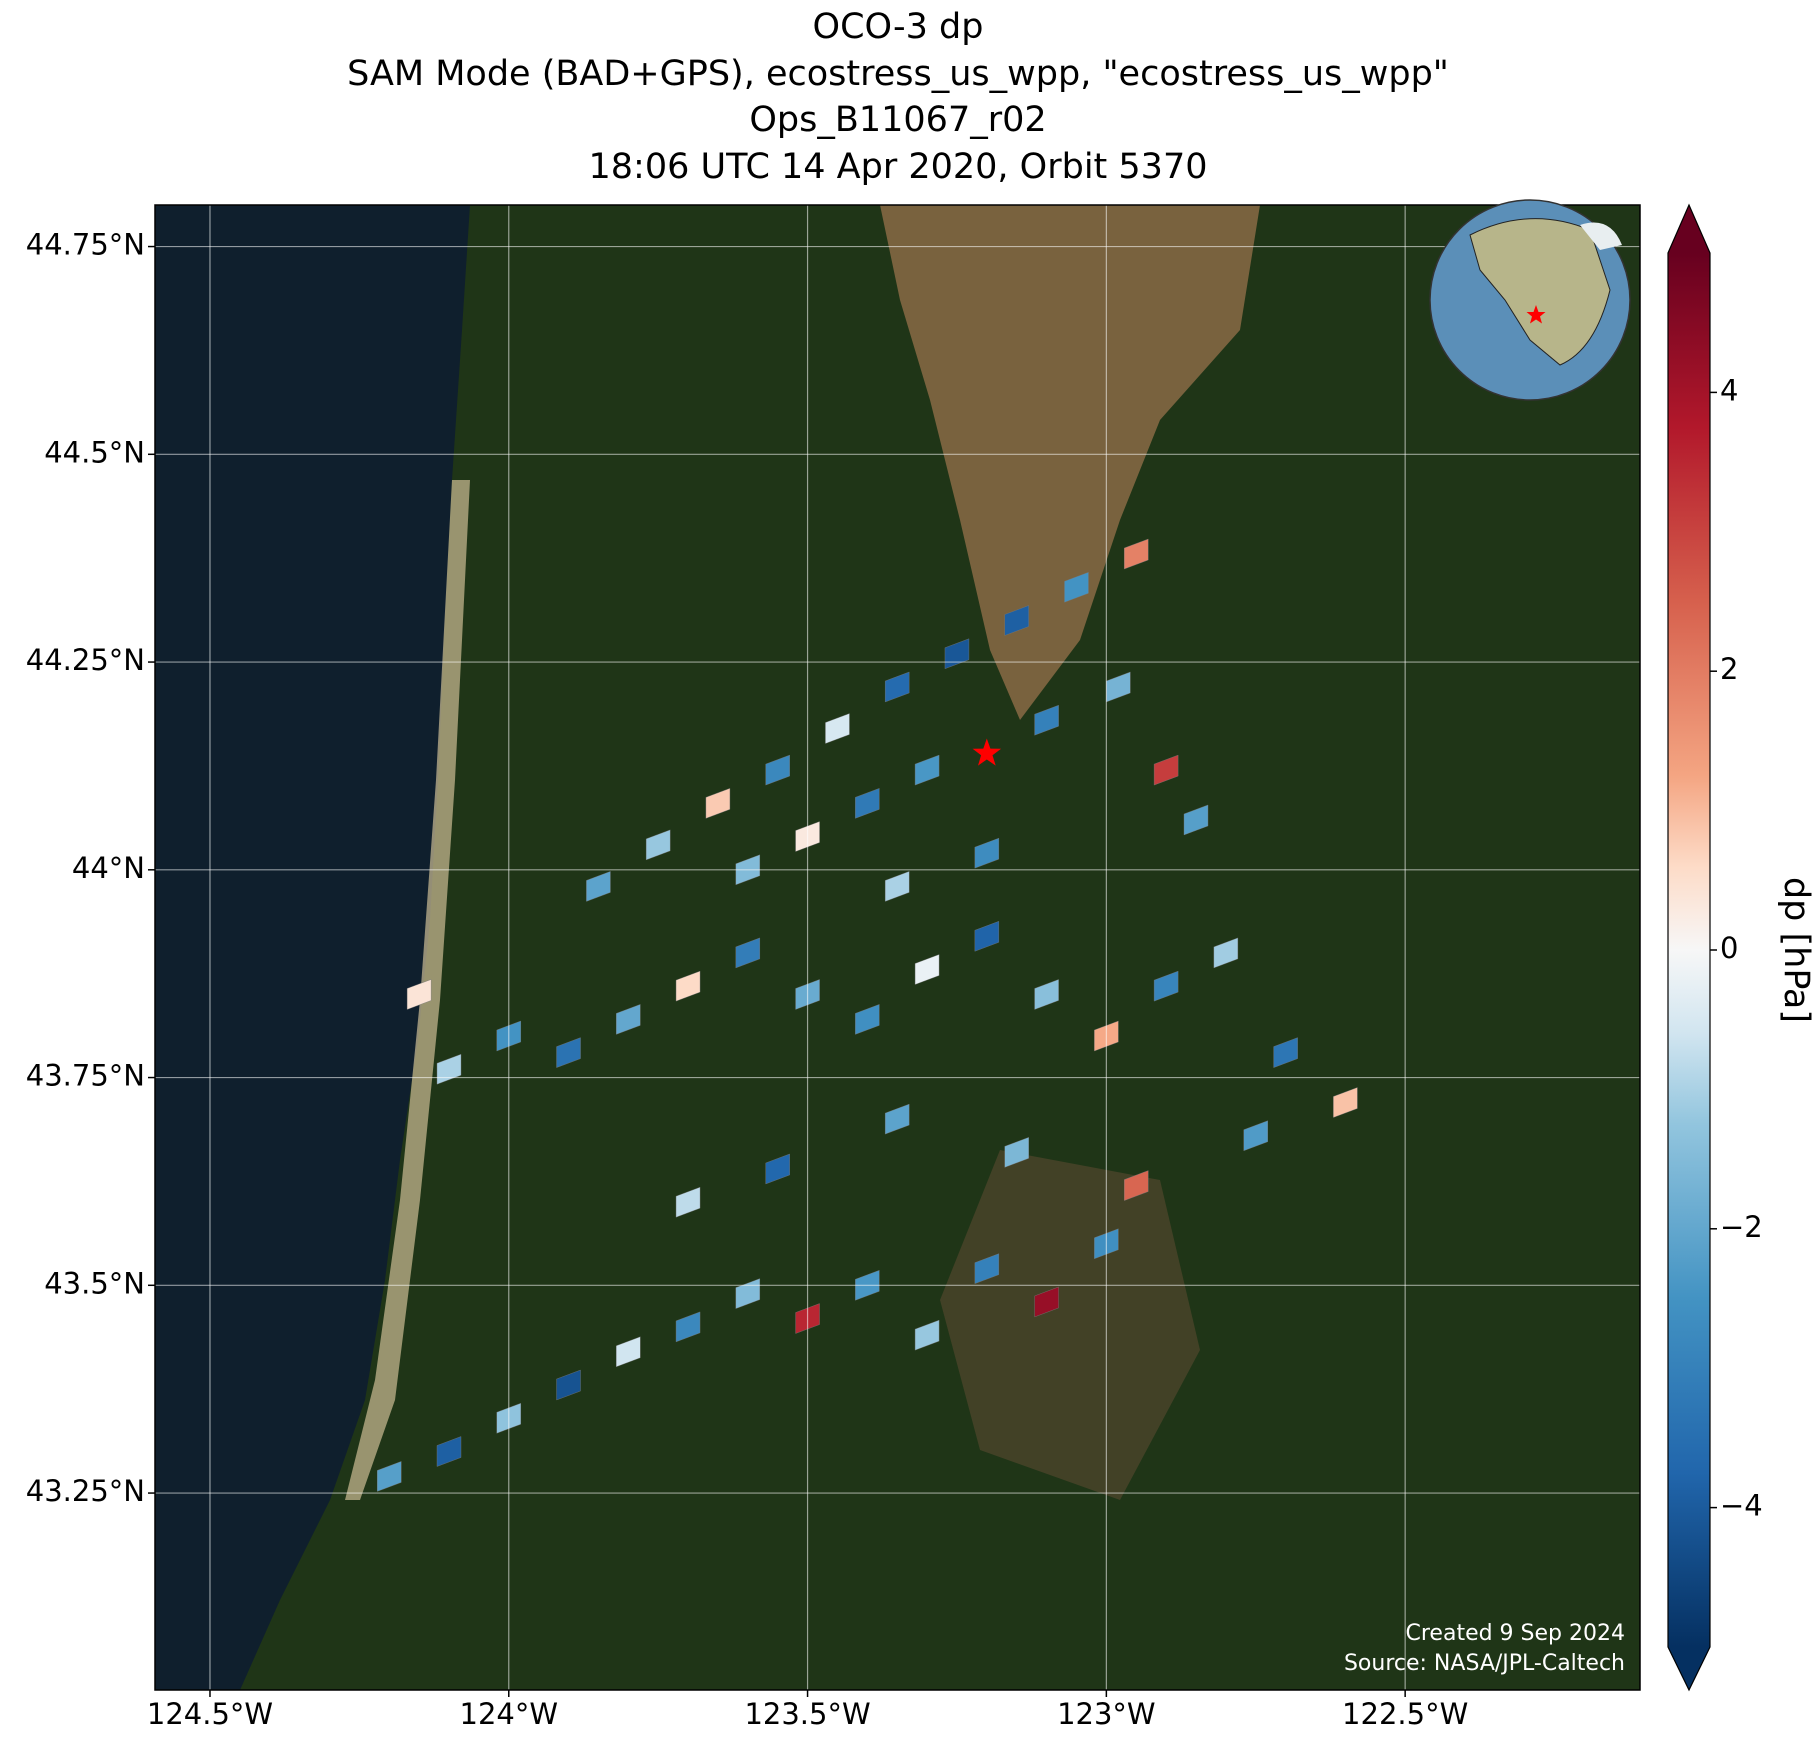  Describe the element at coordinates (1729, 390) in the screenshot. I see `colorbar-tick-label: 4` at that location.